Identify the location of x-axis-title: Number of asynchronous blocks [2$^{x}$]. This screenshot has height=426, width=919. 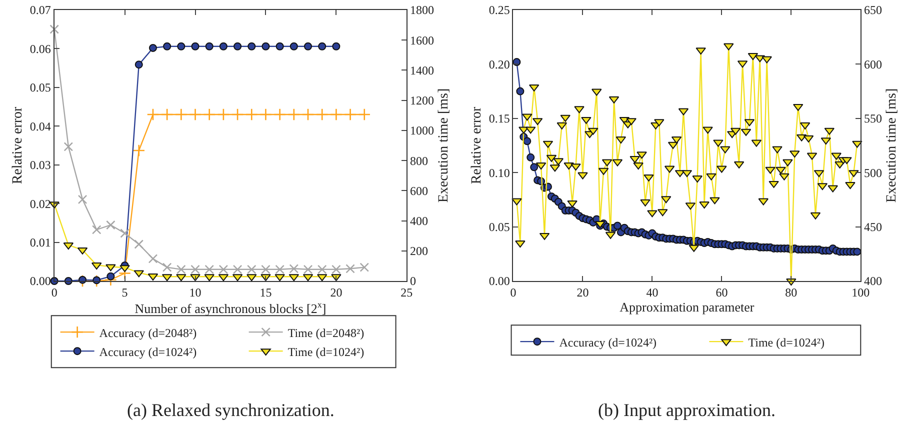
(230, 307).